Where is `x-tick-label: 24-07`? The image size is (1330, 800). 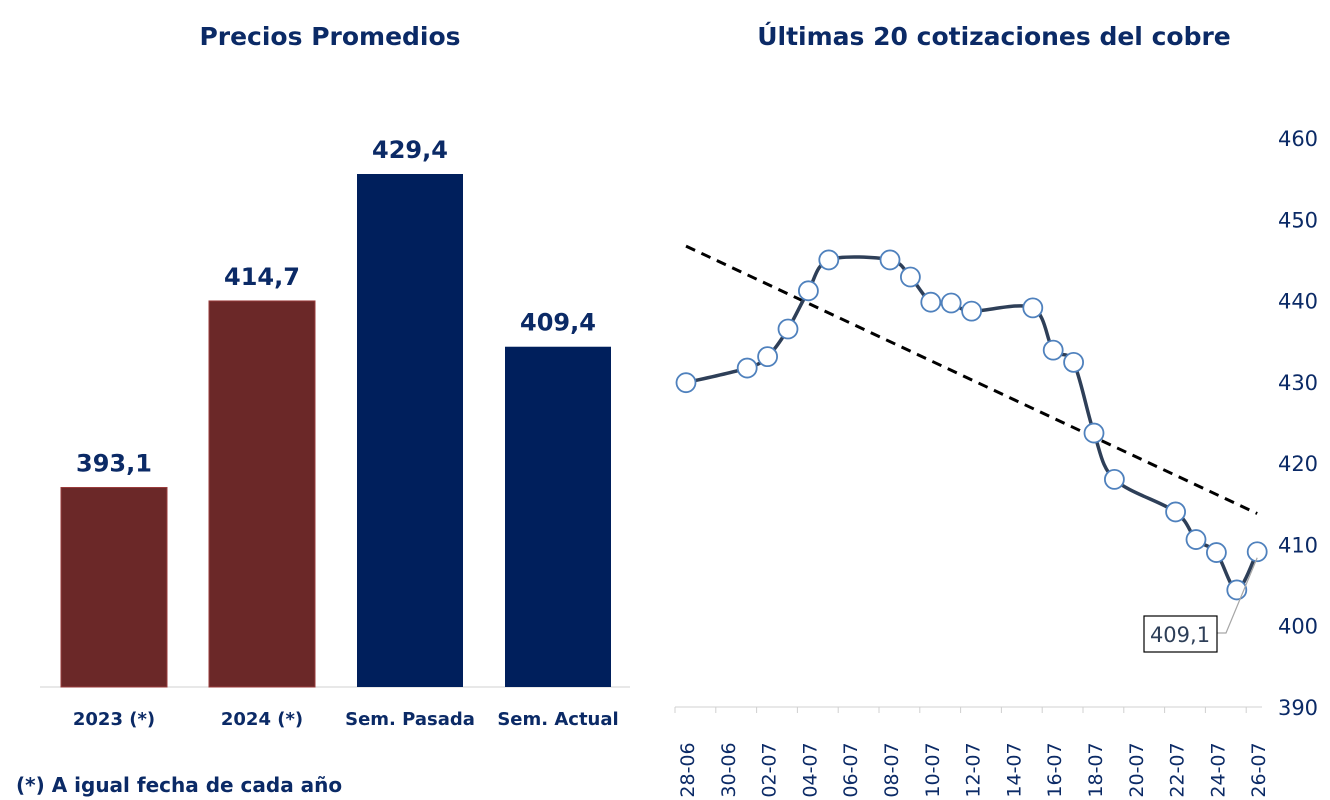 x-tick-label: 24-07 is located at coordinates (1218, 769).